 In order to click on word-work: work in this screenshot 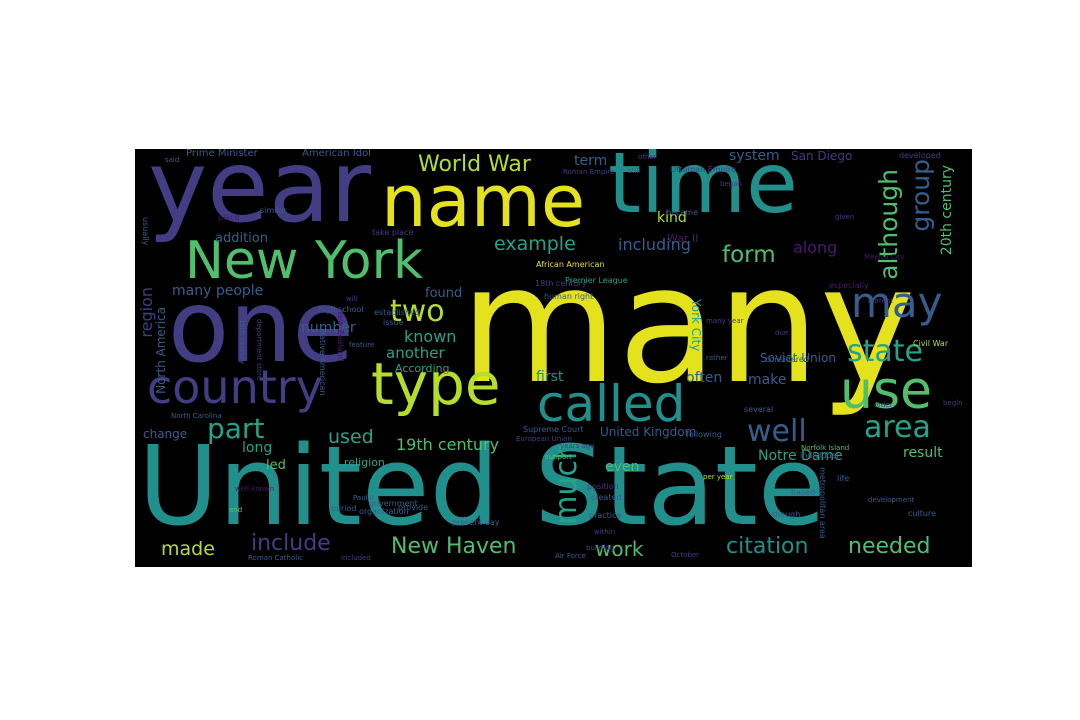, I will do `click(619, 549)`.